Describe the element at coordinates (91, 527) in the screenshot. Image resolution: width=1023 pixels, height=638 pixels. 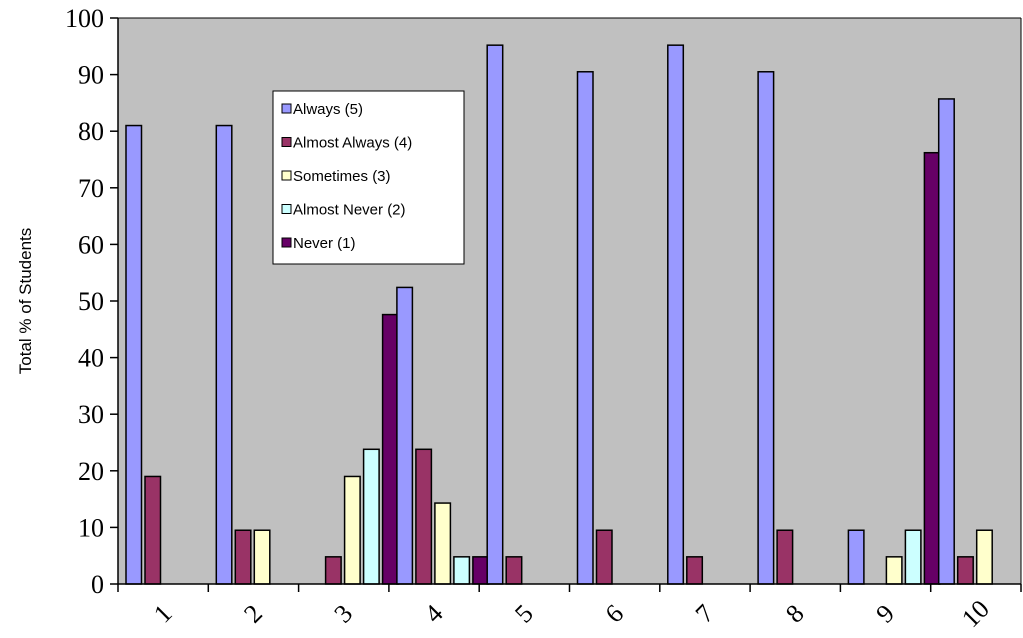
I see `y-tick-label: 10` at that location.